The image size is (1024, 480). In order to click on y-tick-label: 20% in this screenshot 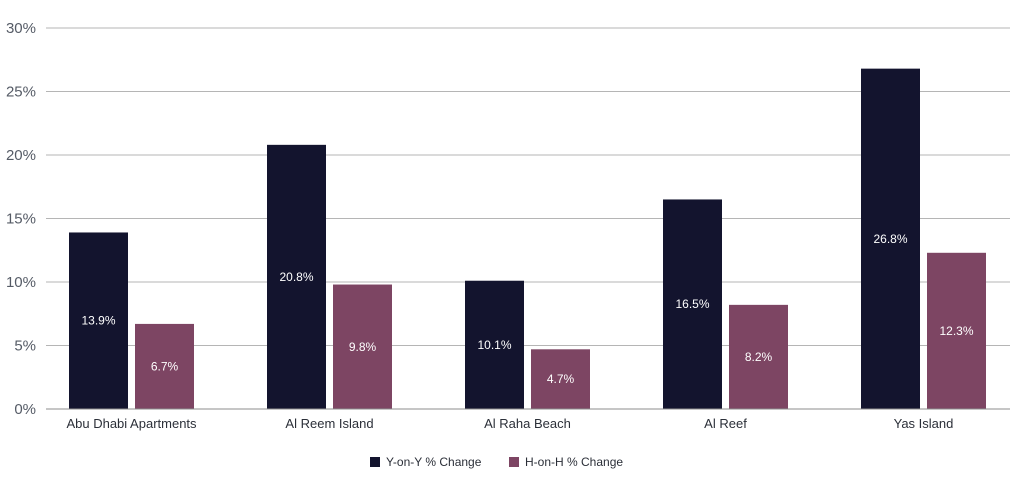, I will do `click(21, 155)`.